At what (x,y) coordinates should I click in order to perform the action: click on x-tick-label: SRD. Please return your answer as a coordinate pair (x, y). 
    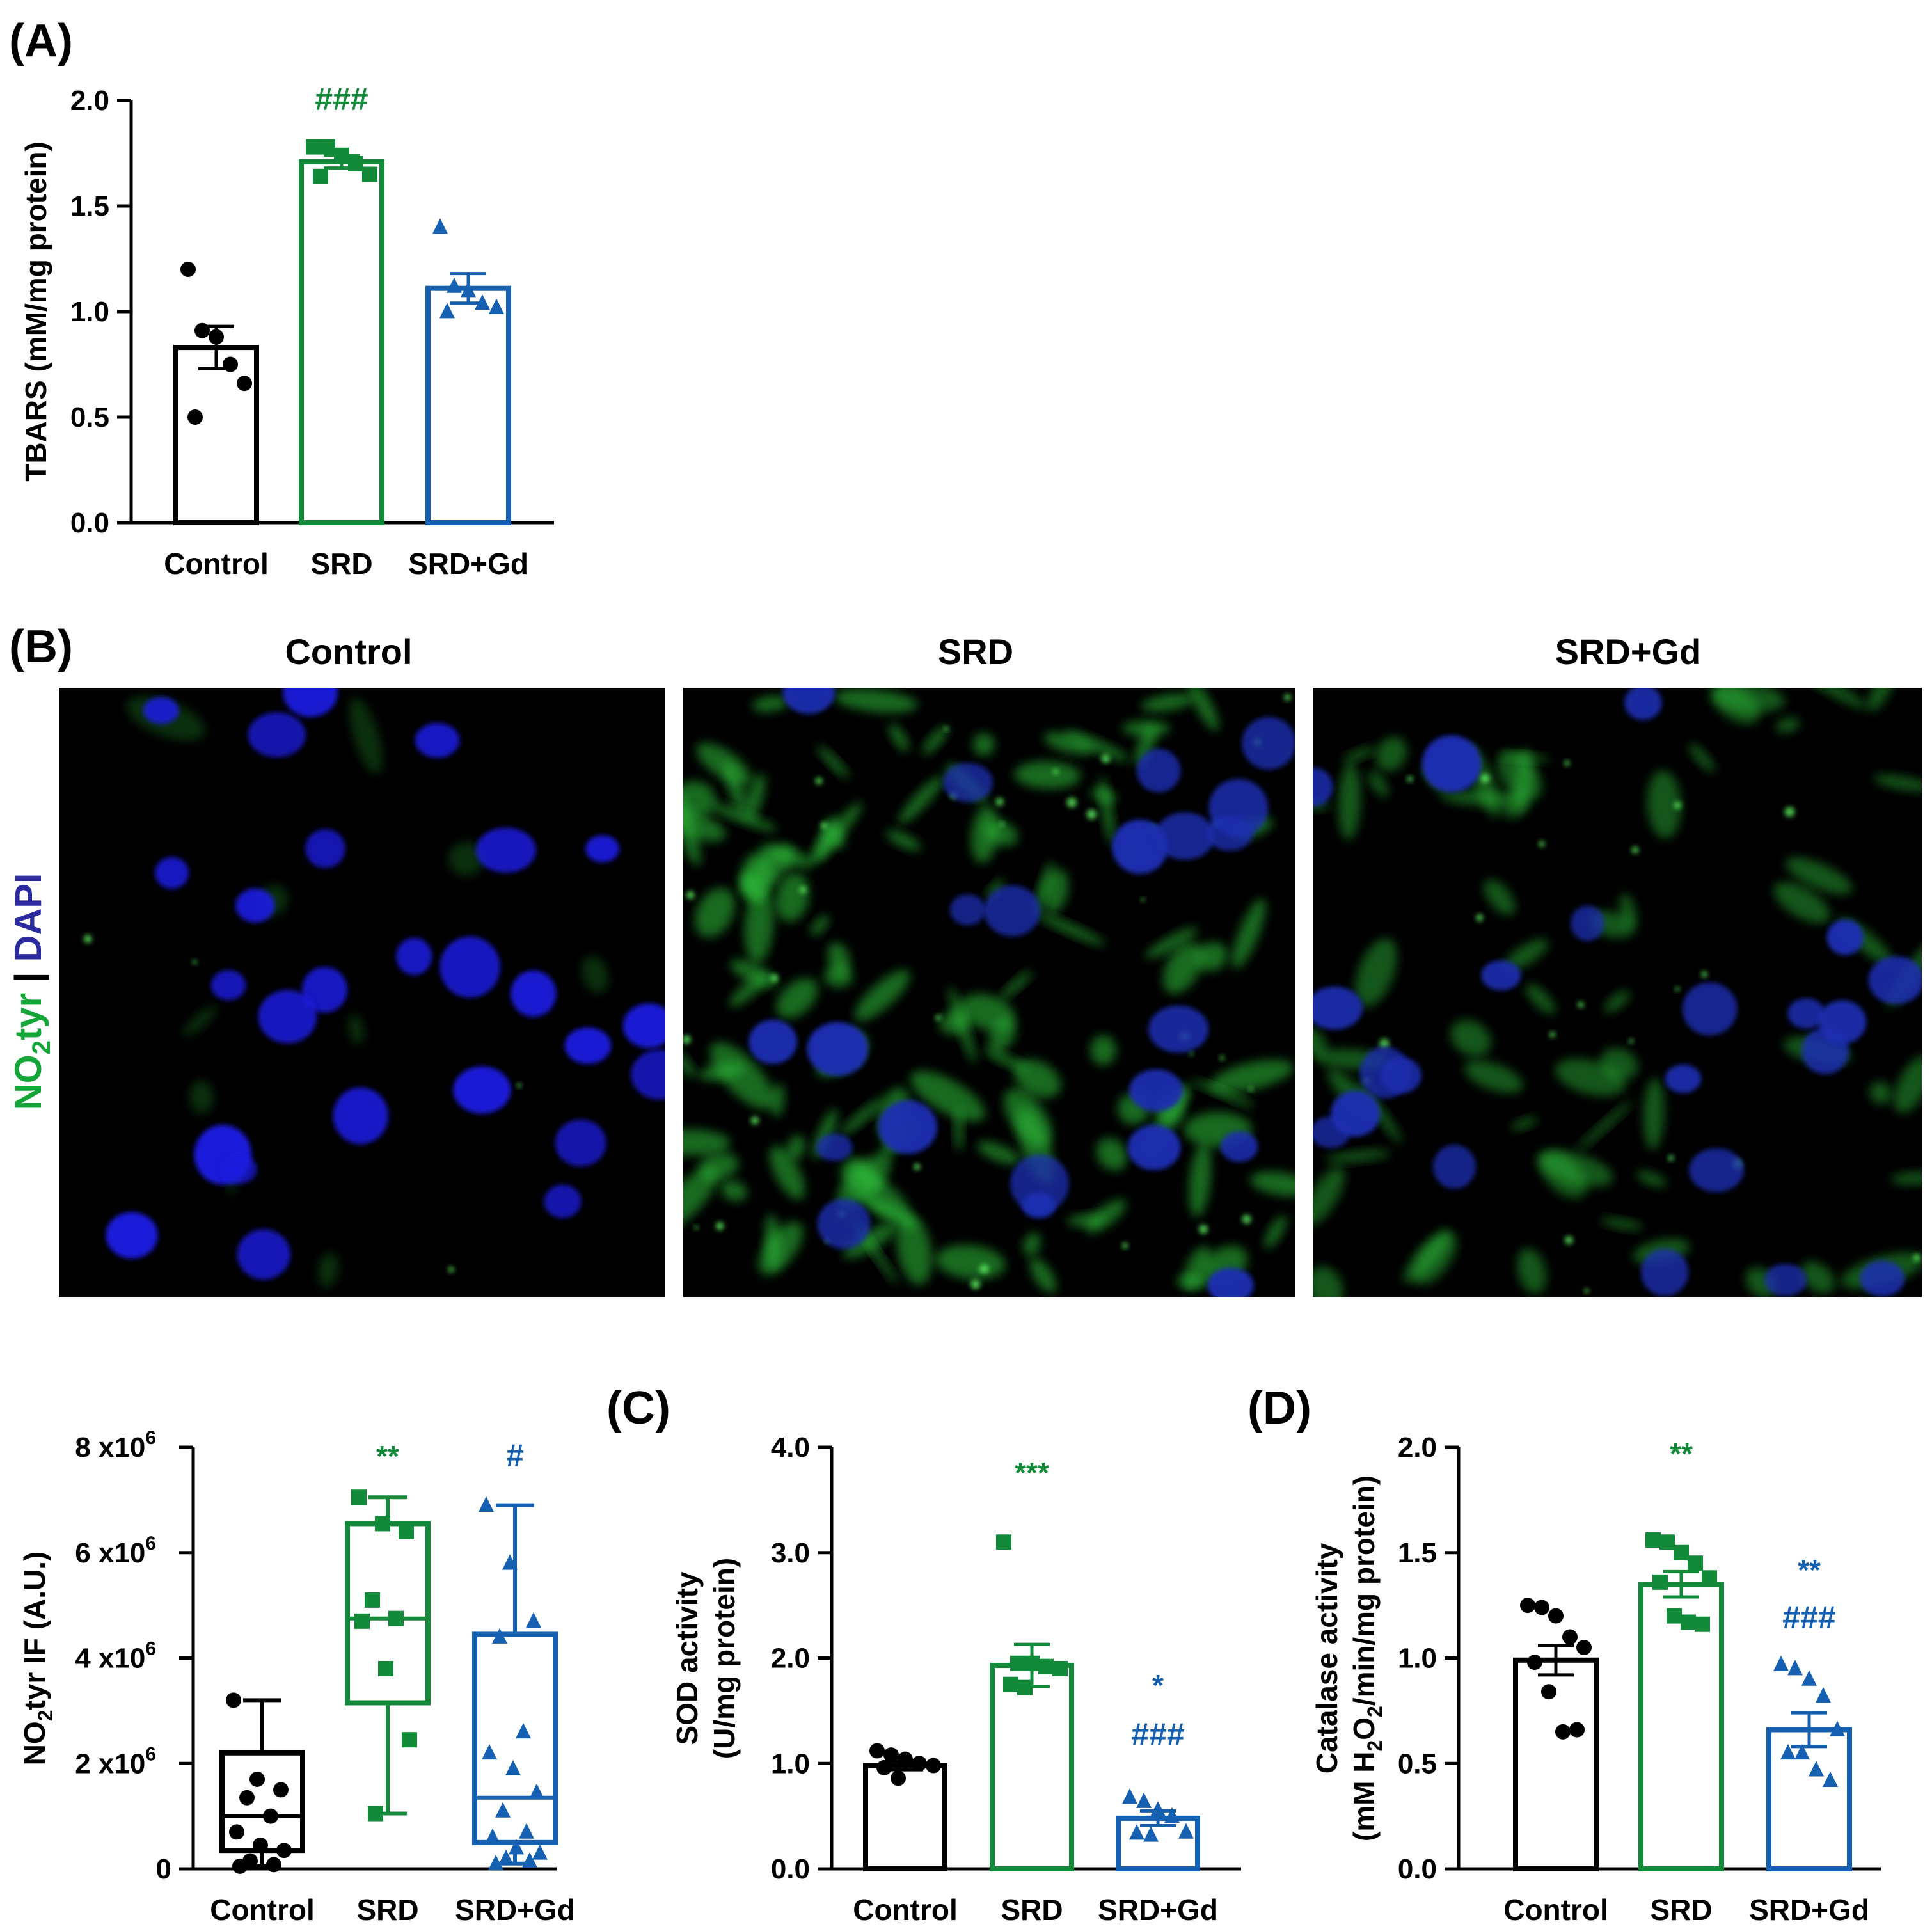
    Looking at the image, I should click on (1681, 1909).